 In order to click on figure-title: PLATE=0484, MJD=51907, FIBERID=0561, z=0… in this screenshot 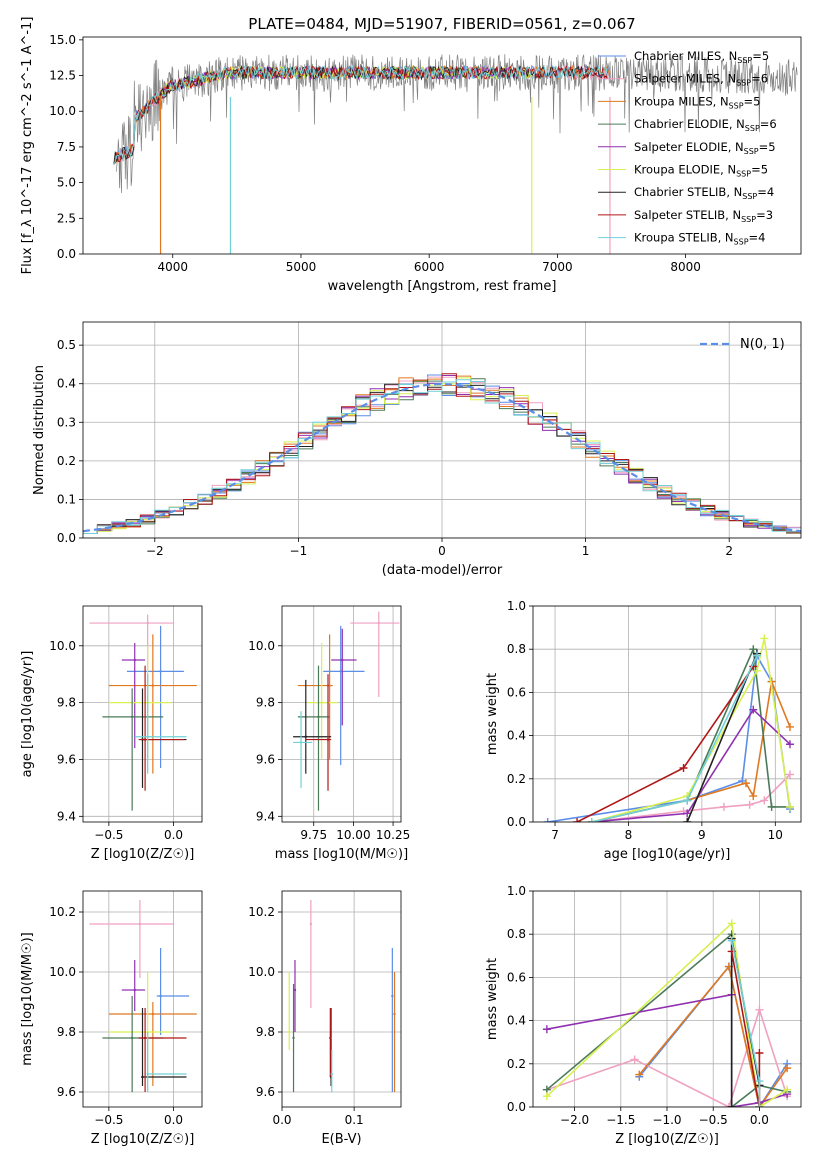, I will do `click(441, 24)`.